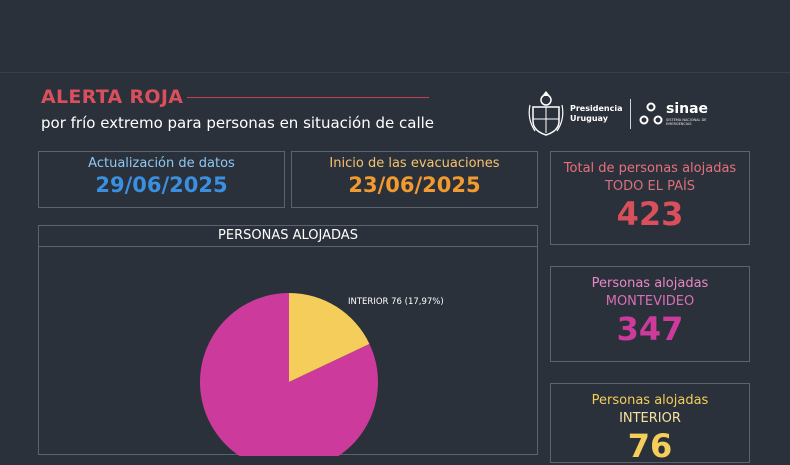 Image resolution: width=790 pixels, height=465 pixels. What do you see at coordinates (650, 214) in the screenshot?
I see `total-value: 423` at bounding box center [650, 214].